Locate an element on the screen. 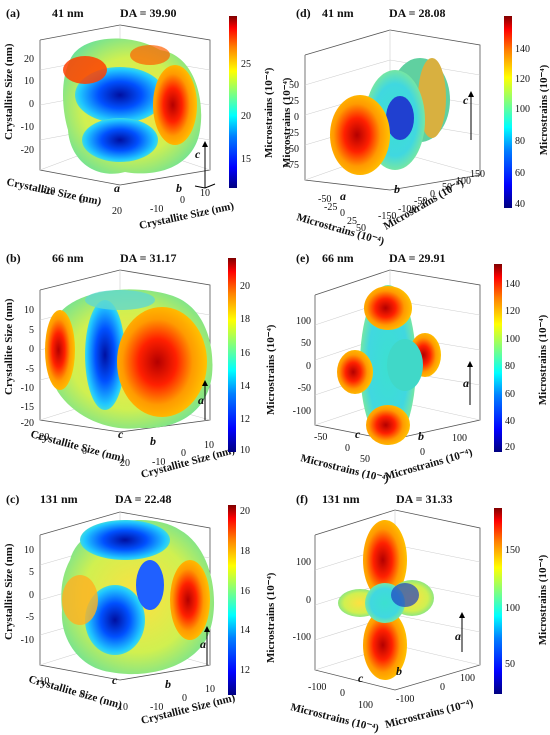 This screenshot has height=735, width=550. tick: 80 is located at coordinates (510, 366).